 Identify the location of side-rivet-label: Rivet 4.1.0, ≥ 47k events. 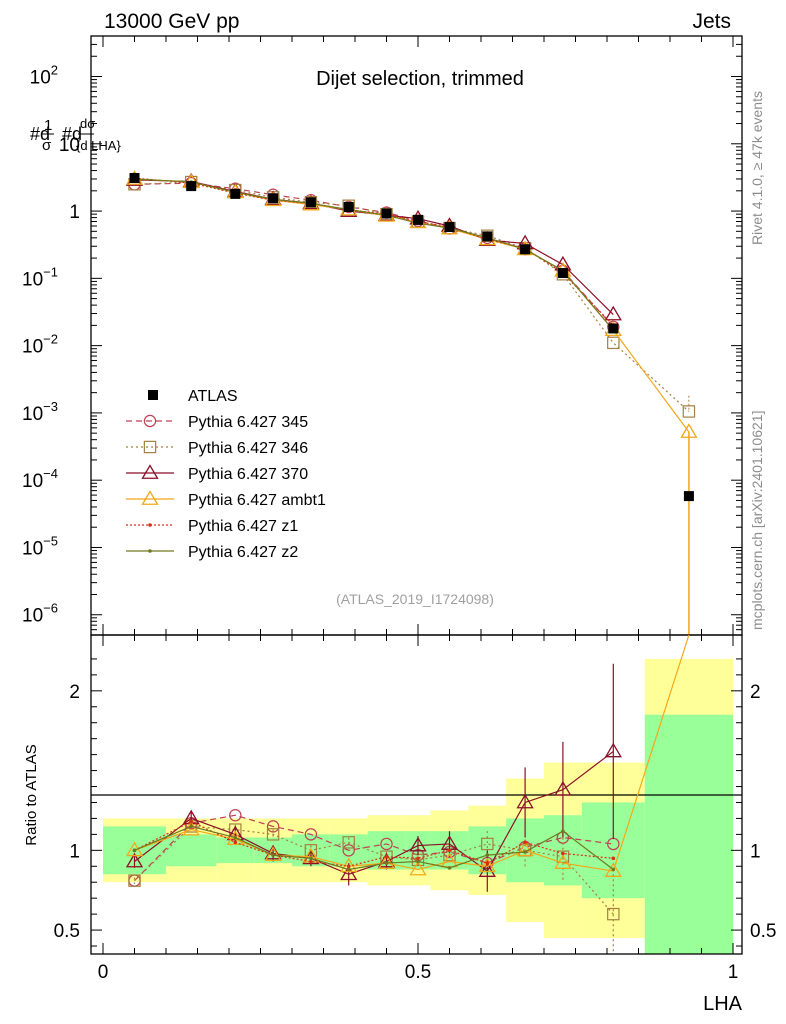
(757, 168).